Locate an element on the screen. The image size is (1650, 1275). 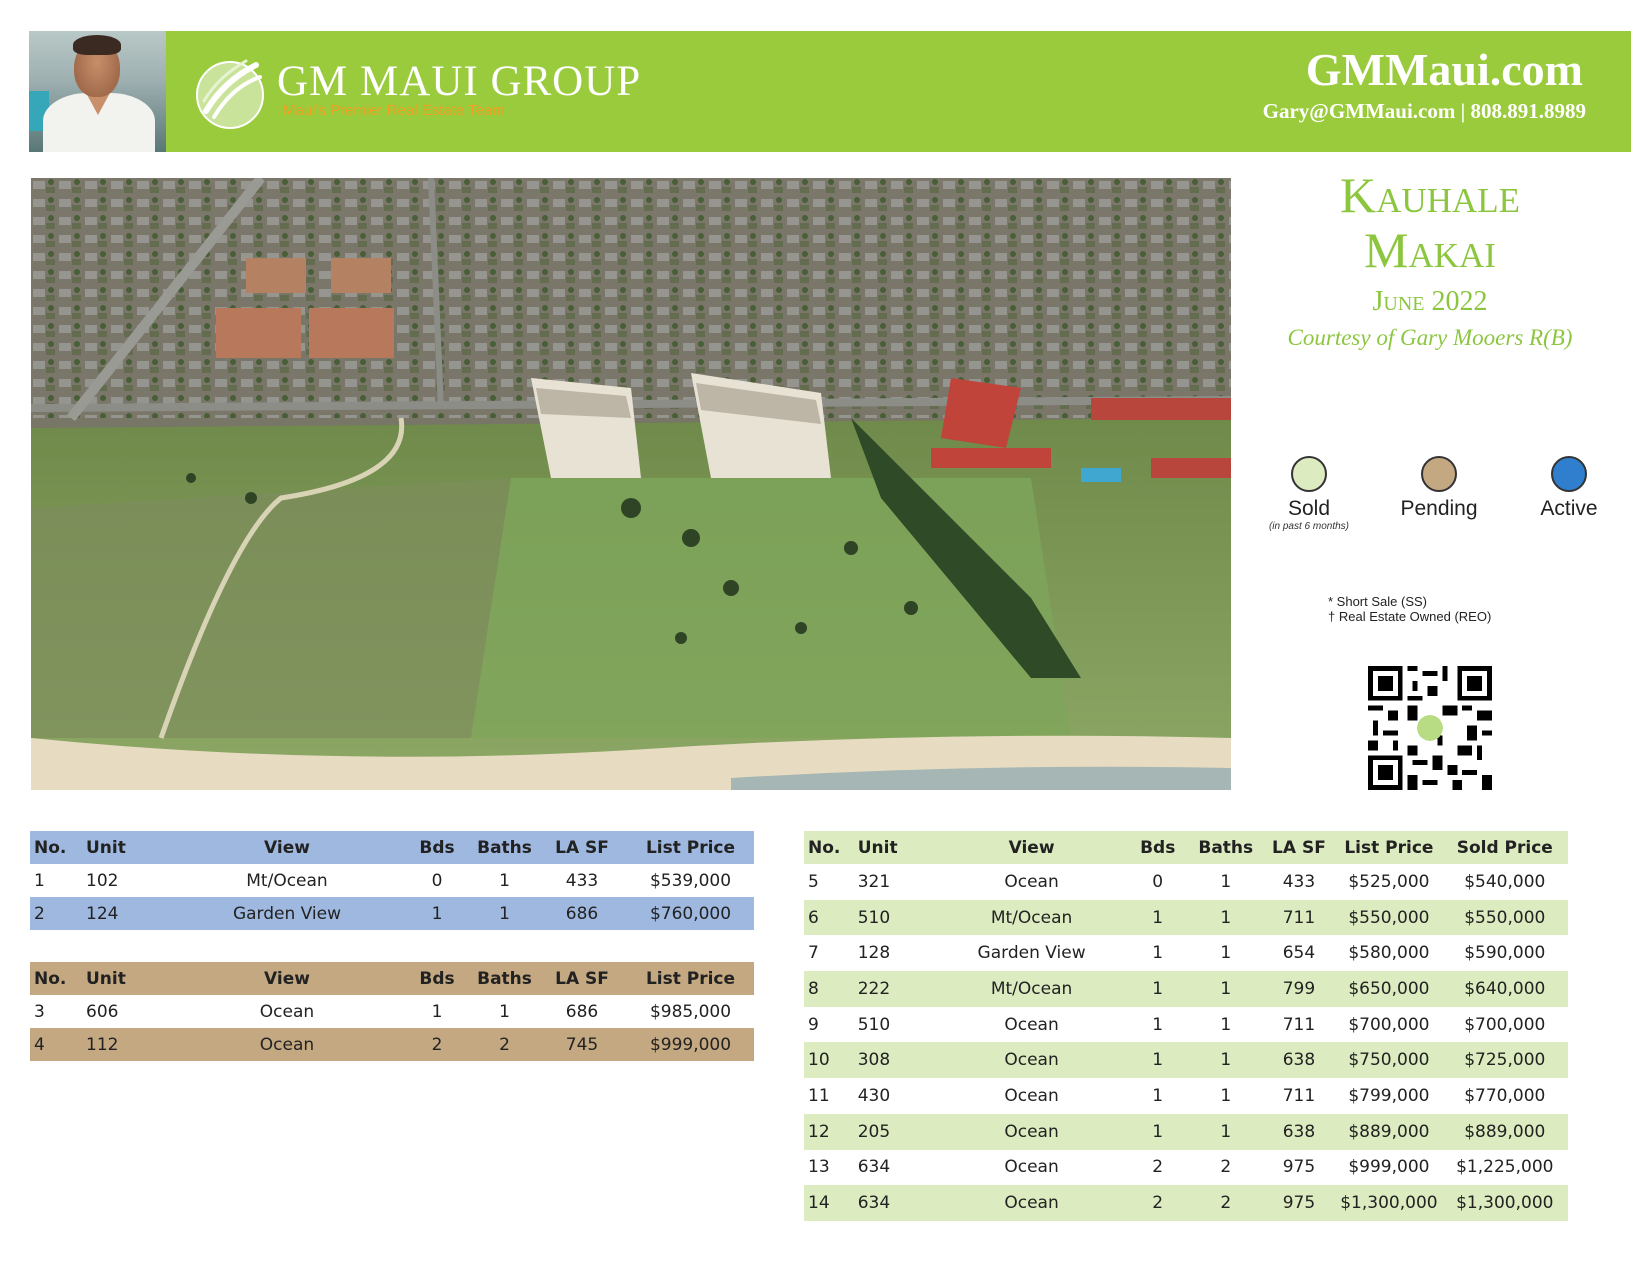
legend-pending-label: Pending is located at coordinates (1439, 508).